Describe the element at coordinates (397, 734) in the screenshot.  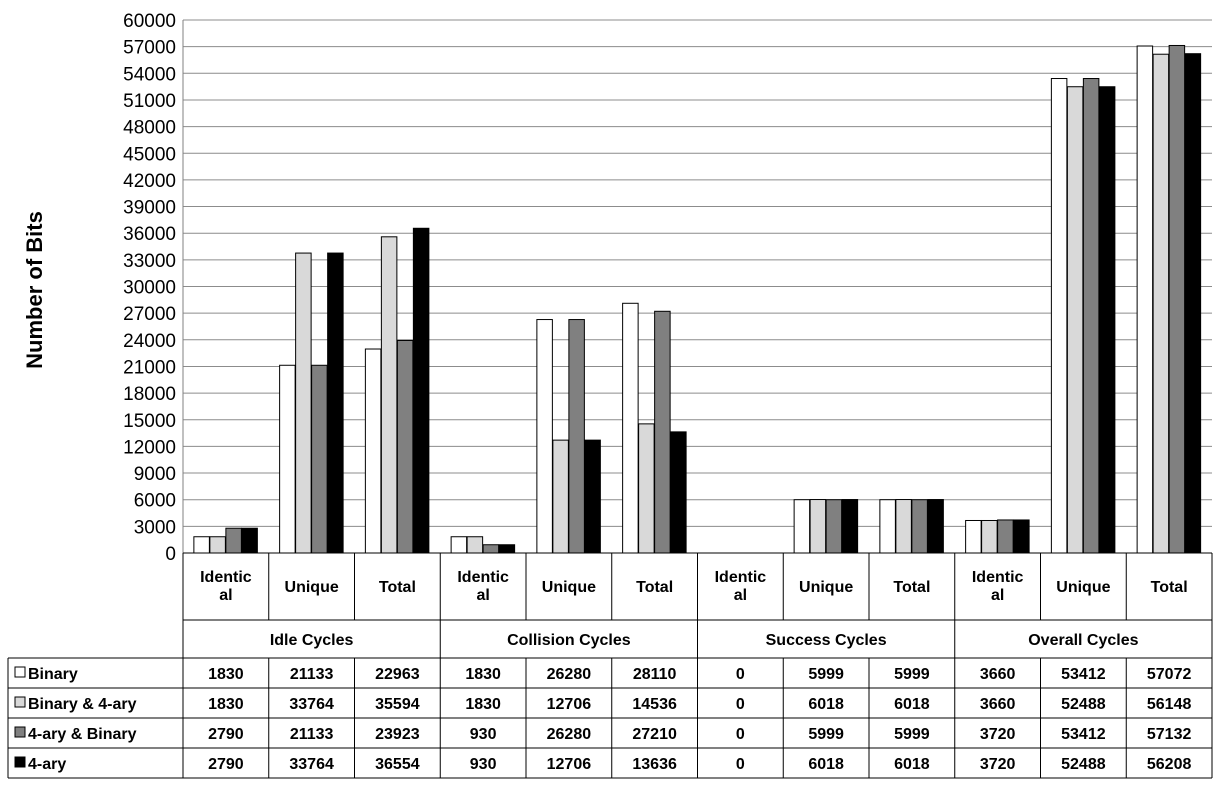
I see `table-value: 23923` at that location.